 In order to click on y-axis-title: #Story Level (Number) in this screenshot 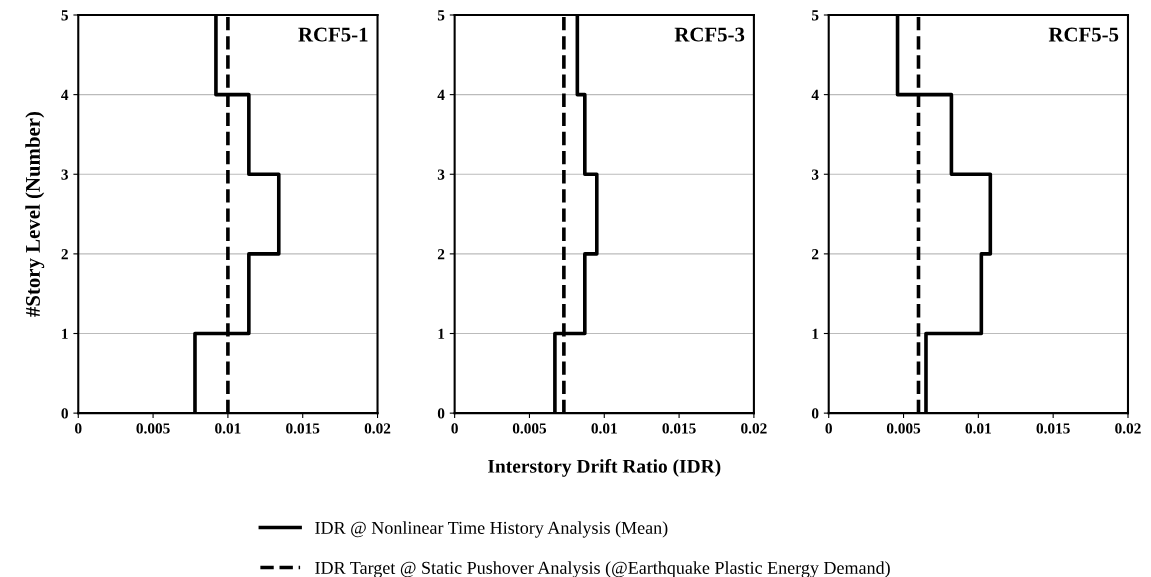, I will do `click(35, 214)`.